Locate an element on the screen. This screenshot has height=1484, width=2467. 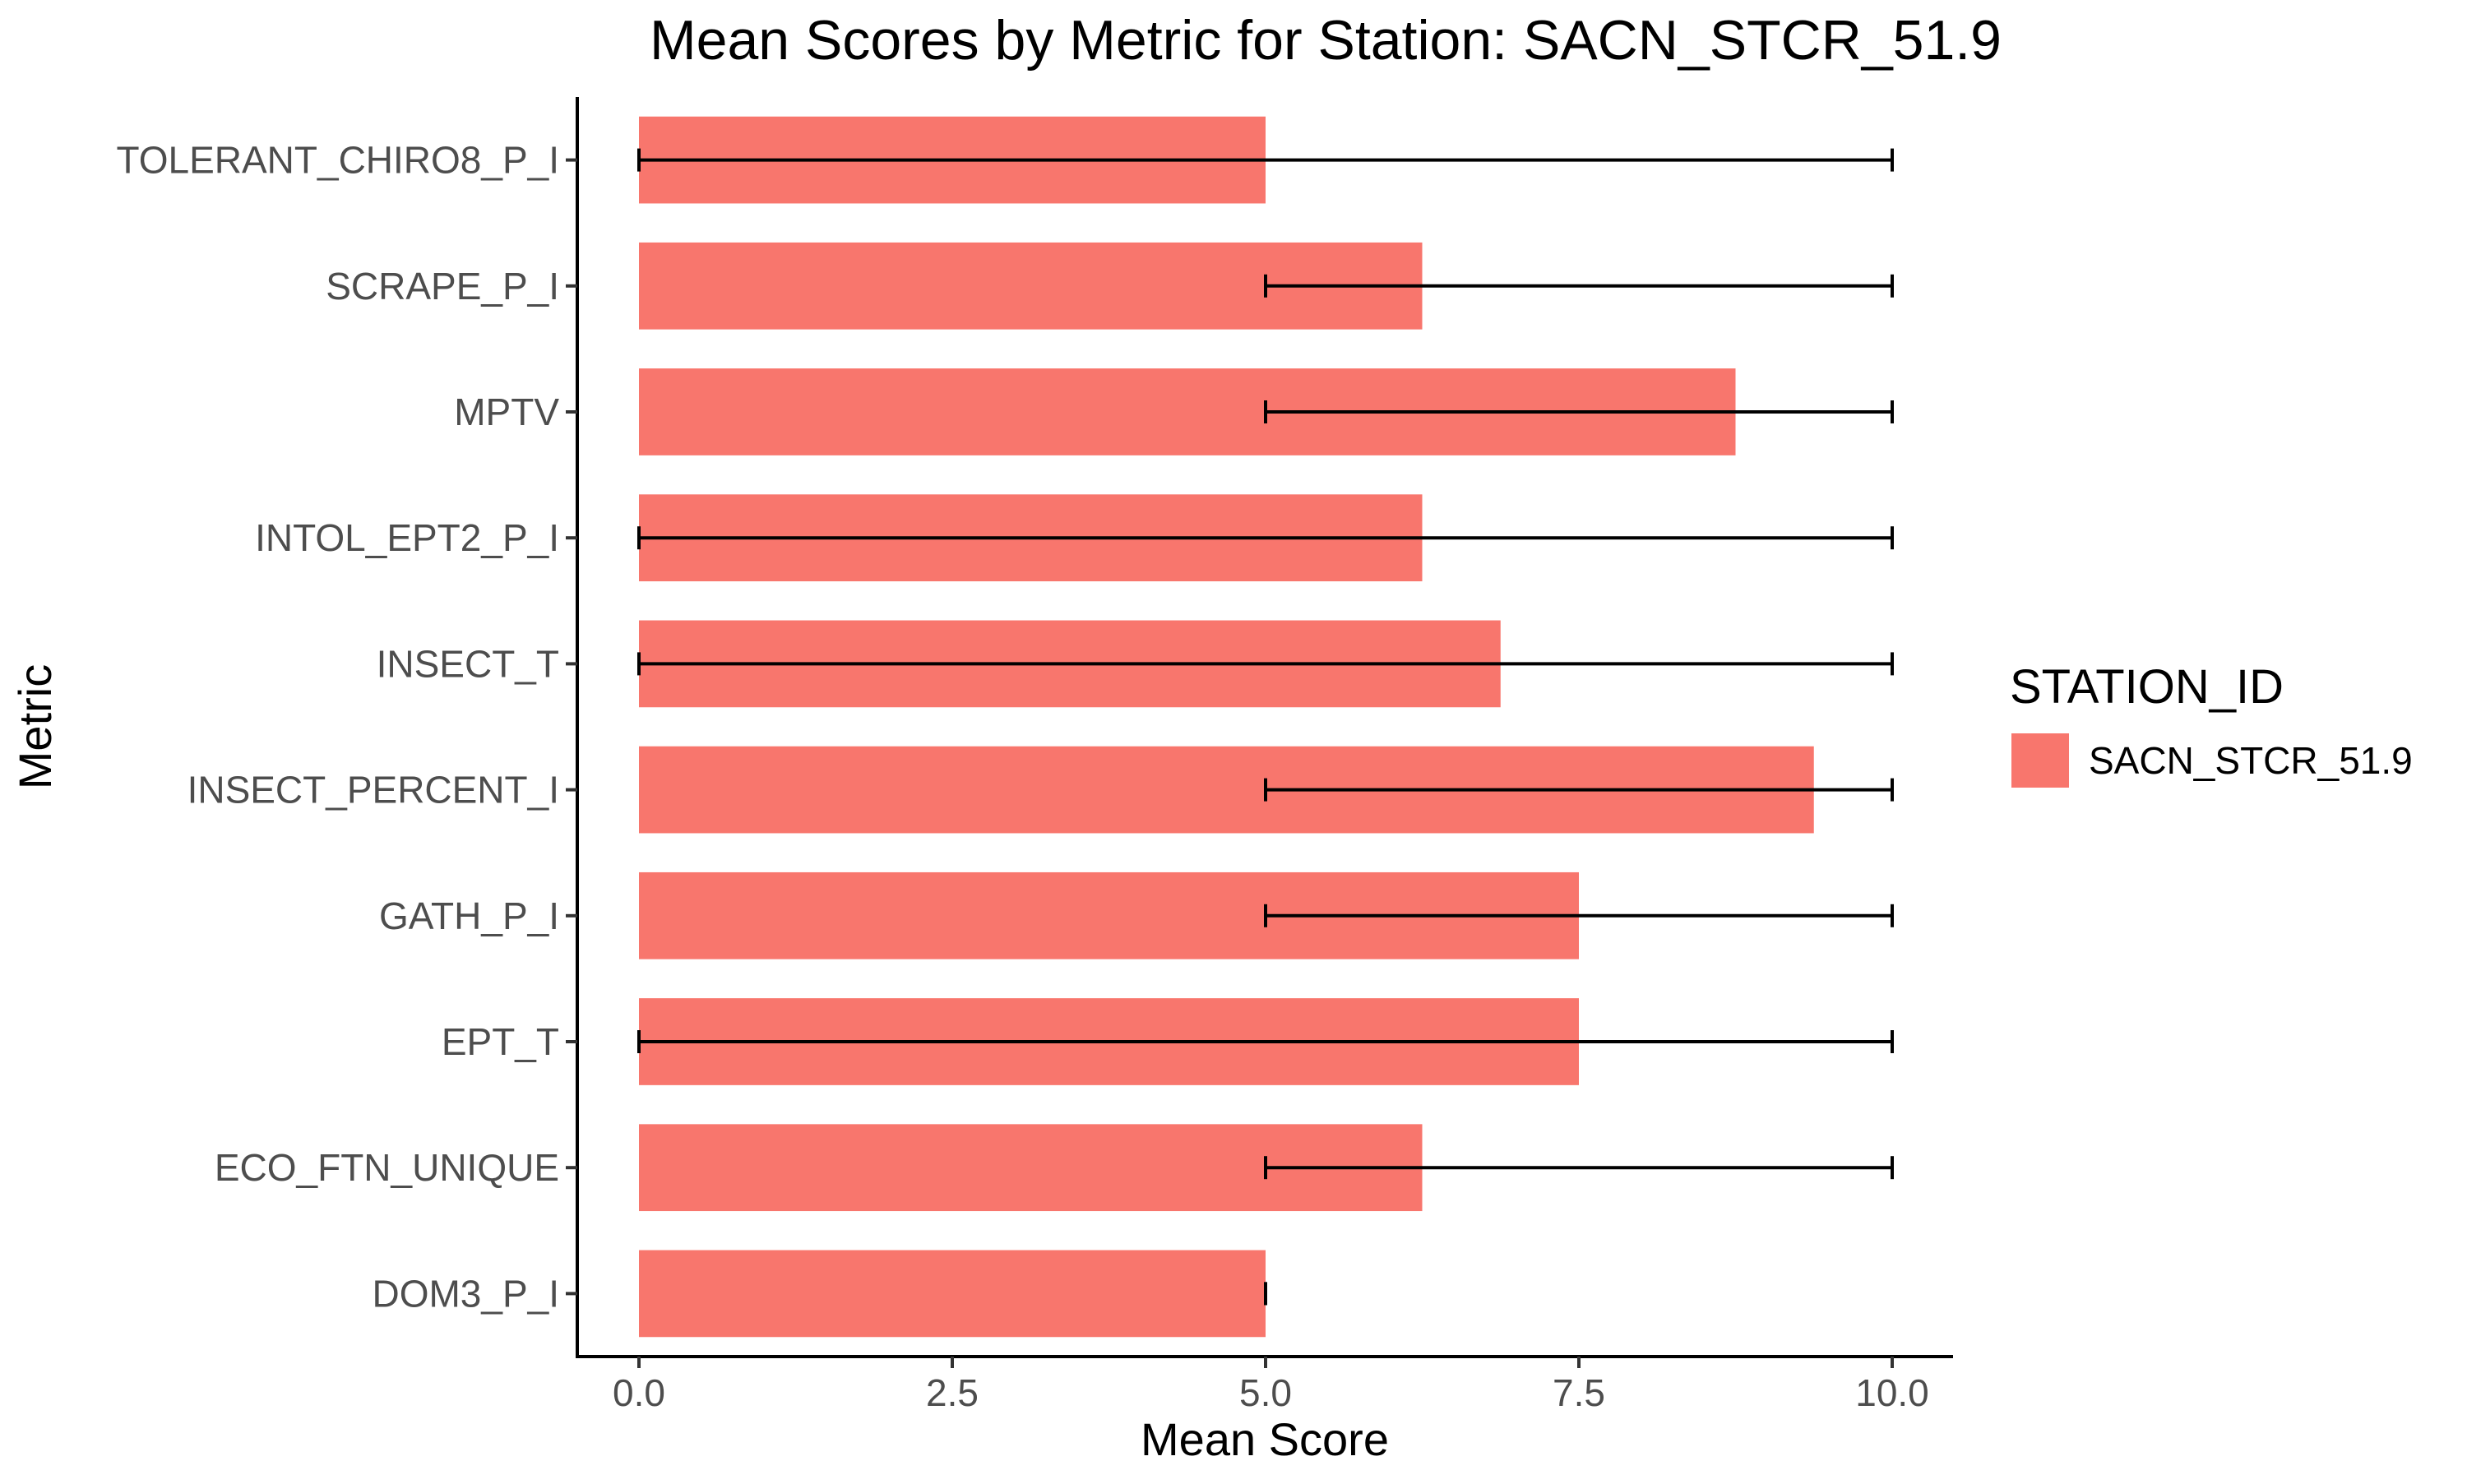
bar-dom3-p-i is located at coordinates (953, 1294).